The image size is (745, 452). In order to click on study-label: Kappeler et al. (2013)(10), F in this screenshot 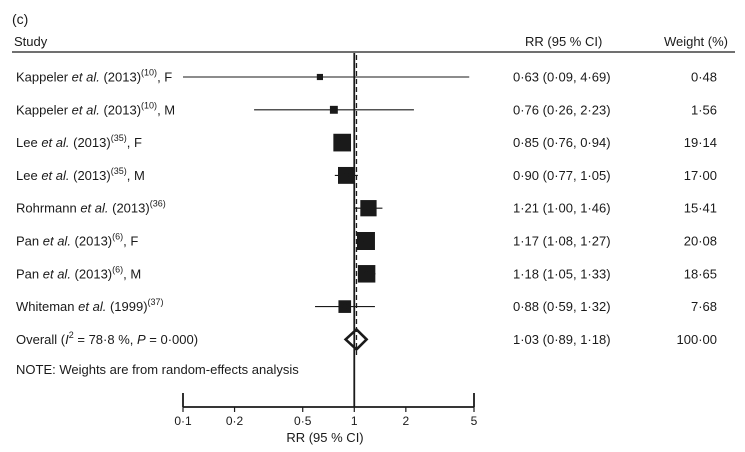, I will do `click(94, 76)`.